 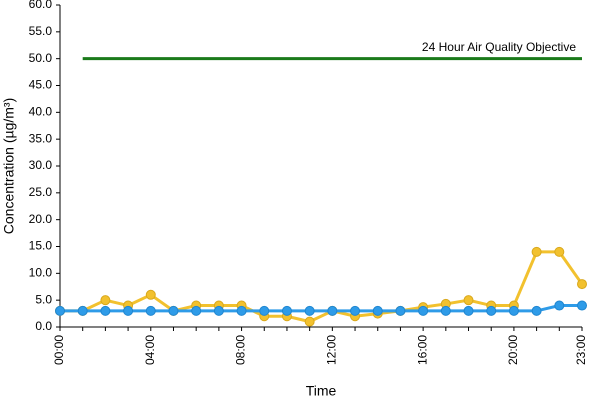 I want to click on y-tick-label: 55.0, so click(x=41, y=31).